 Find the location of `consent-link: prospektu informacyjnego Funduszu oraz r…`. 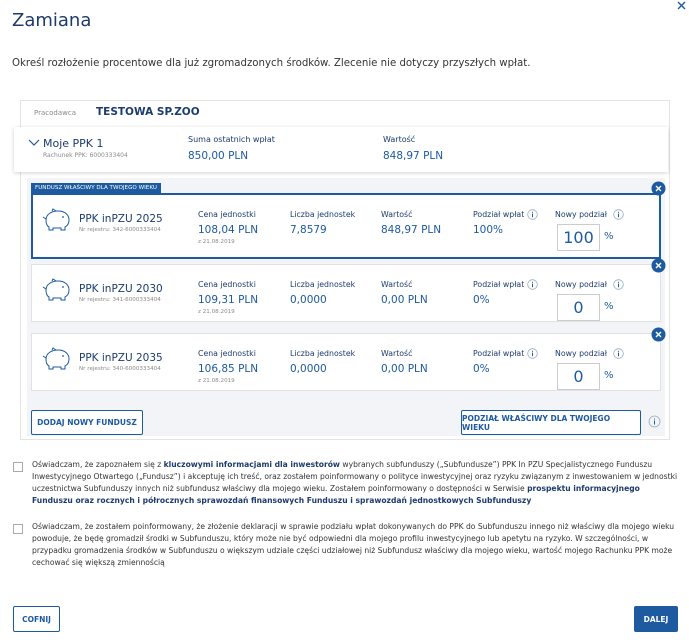

consent-link: prospektu informacyjnego Funduszu oraz r… is located at coordinates (336, 494).